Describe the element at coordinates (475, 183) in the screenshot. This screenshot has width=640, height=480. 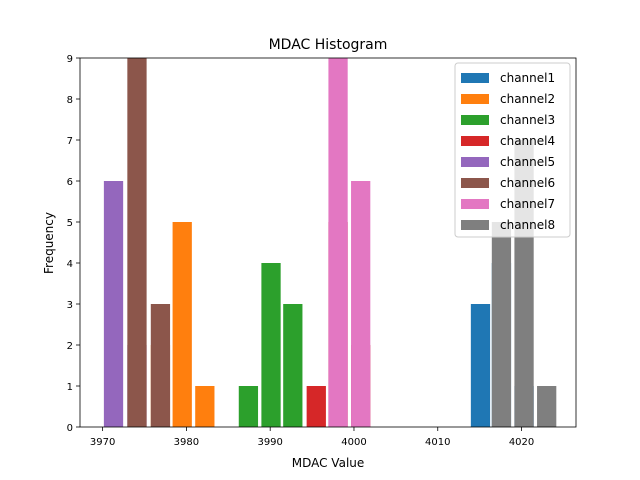
I see `legend-swatch-channel6` at that location.